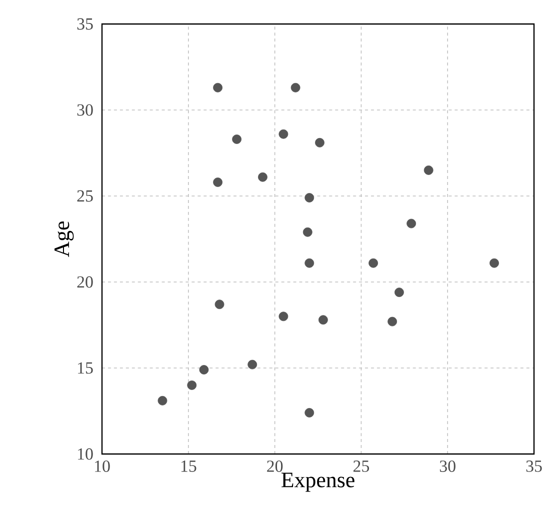  I want to click on x-tick-label: 15, so click(188, 466).